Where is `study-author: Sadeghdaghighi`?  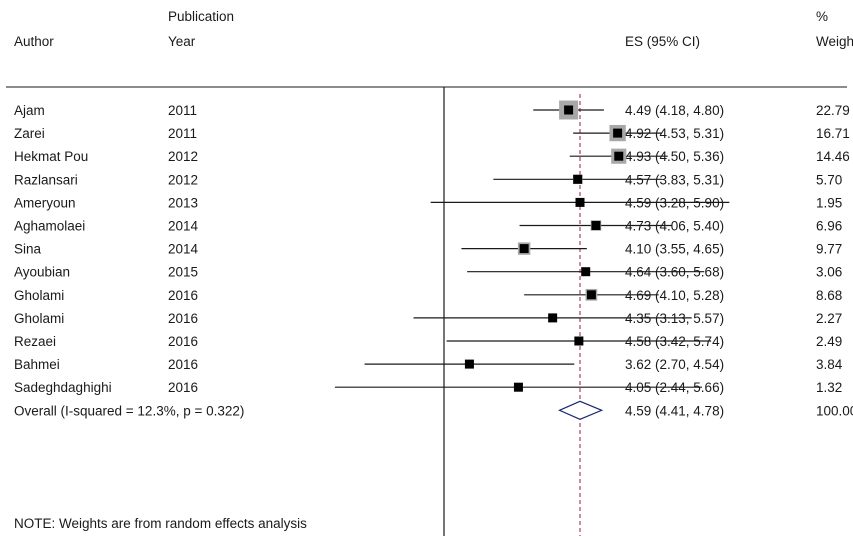
study-author: Sadeghdaghighi is located at coordinates (63, 387).